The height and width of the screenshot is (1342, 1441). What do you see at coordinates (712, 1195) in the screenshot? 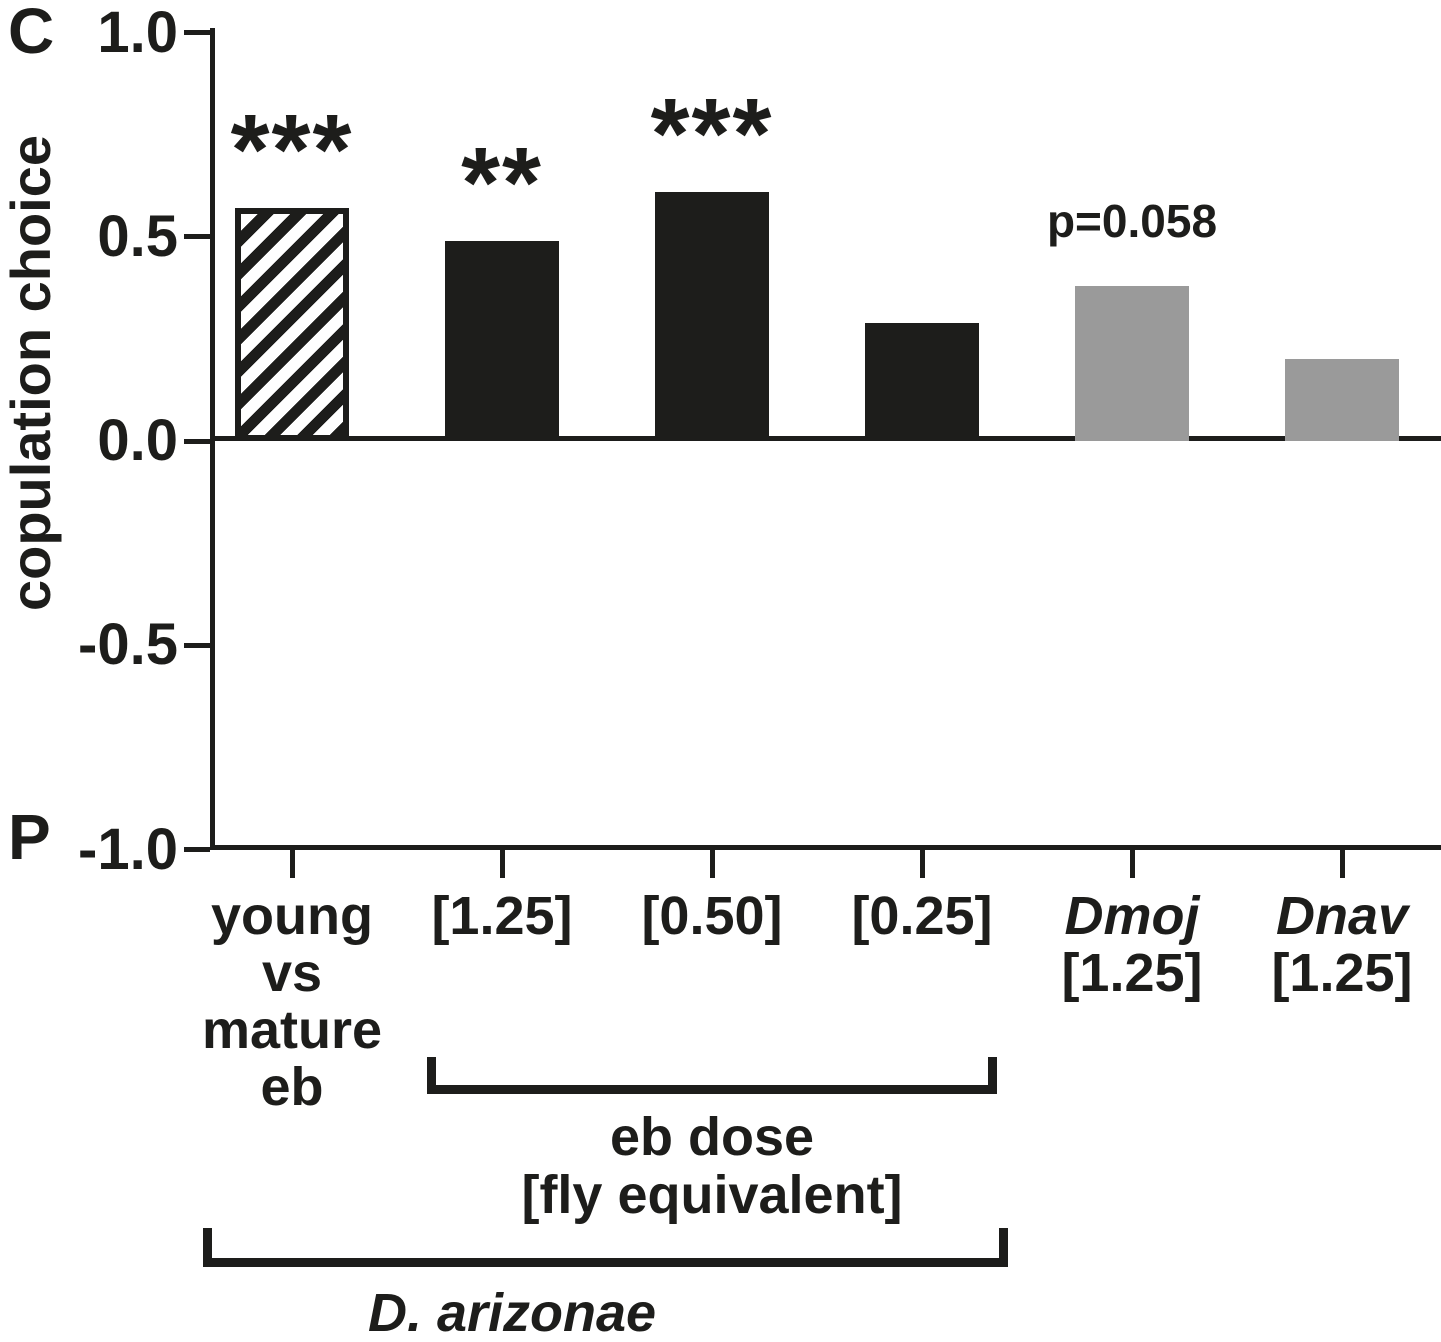
I see `bracket-label-line: [fly equivalent]` at bounding box center [712, 1195].